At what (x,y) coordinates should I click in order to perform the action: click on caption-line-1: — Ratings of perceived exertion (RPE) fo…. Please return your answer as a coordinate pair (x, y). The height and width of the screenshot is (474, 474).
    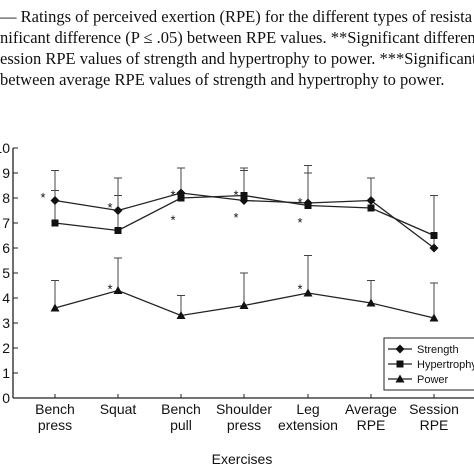
    Looking at the image, I should click on (236, 16).